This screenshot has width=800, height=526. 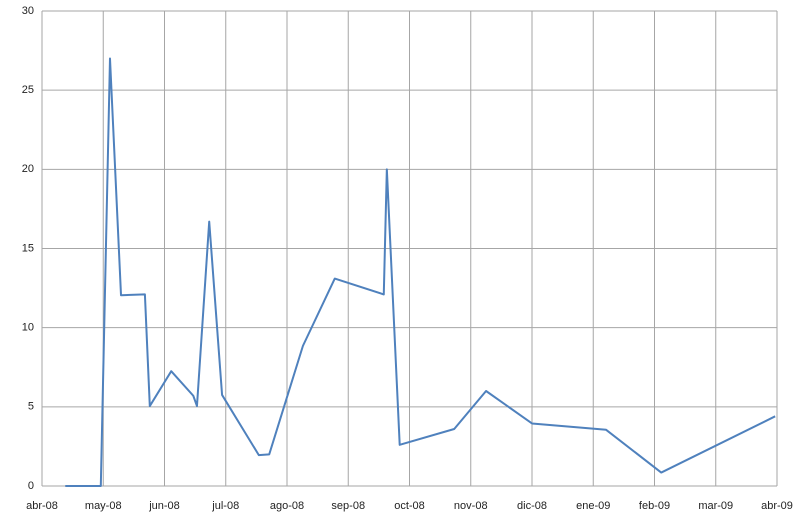 What do you see at coordinates (715, 506) in the screenshot?
I see `x-tick-label: mar-09` at bounding box center [715, 506].